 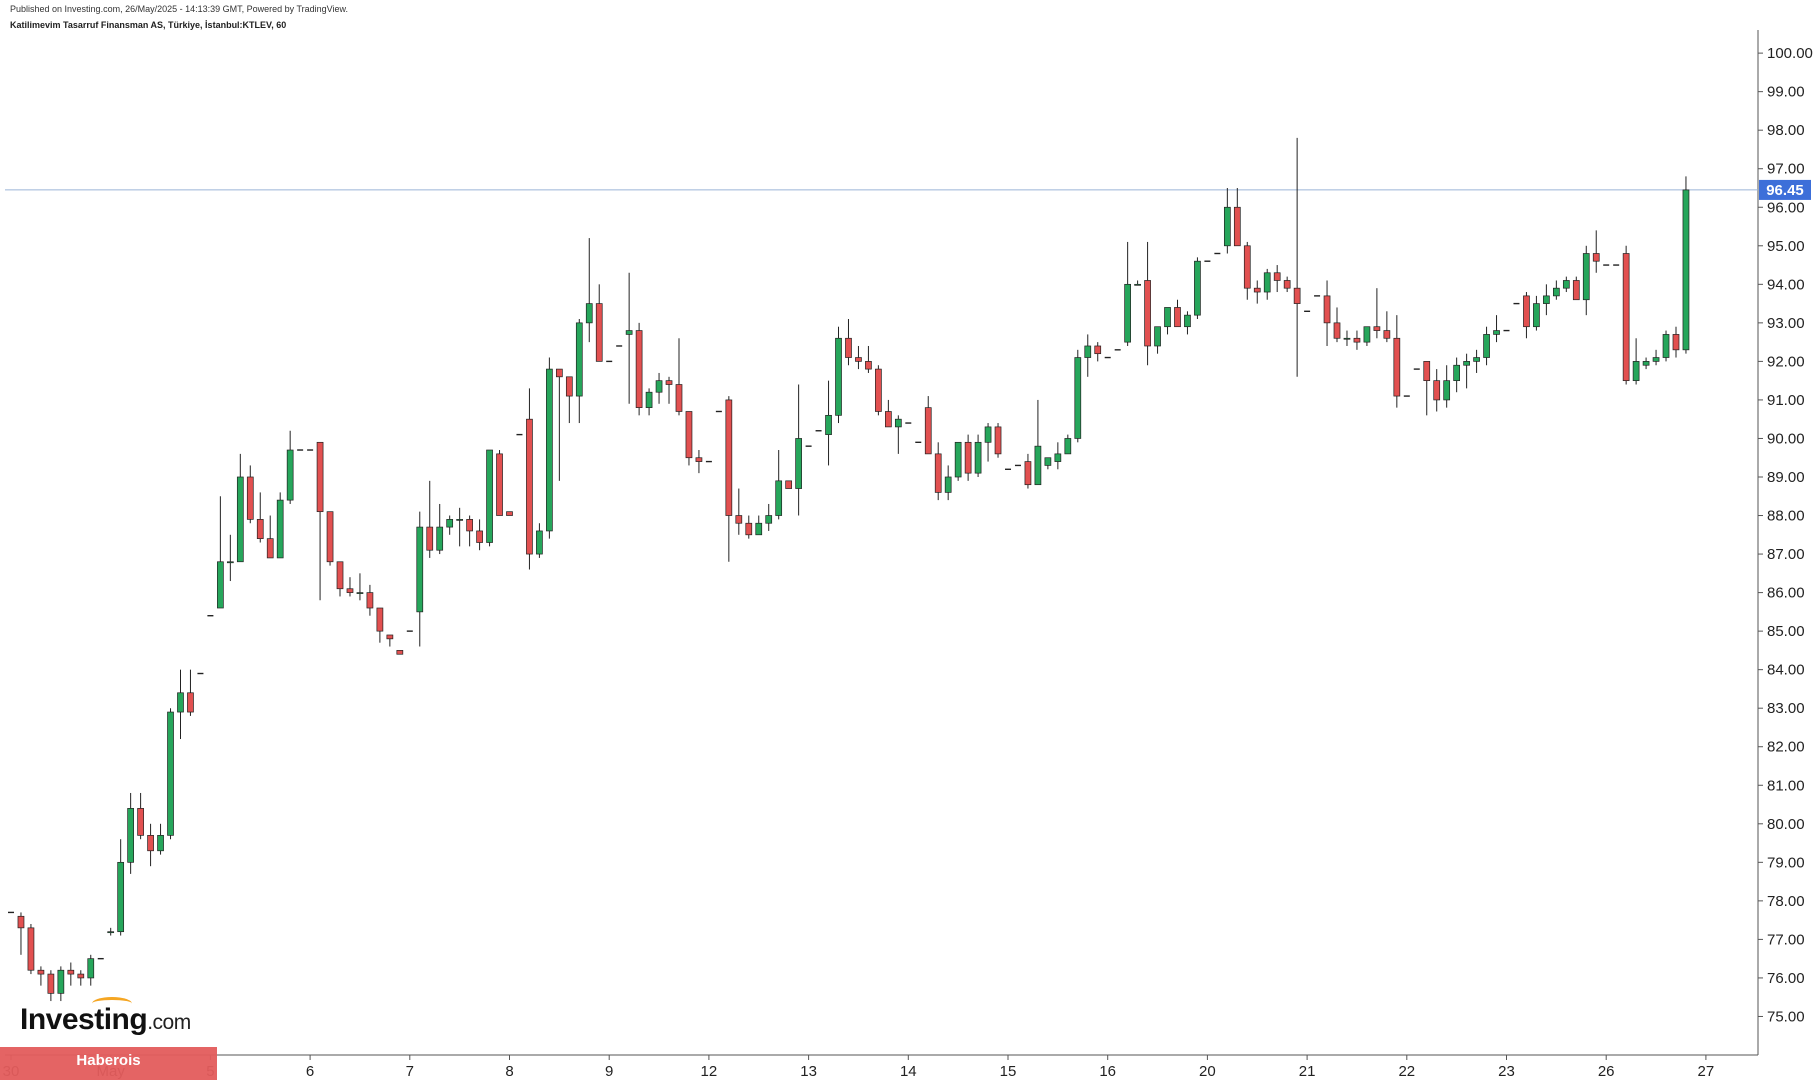 I want to click on last-price-tag-label: 96.45, so click(x=1785, y=190).